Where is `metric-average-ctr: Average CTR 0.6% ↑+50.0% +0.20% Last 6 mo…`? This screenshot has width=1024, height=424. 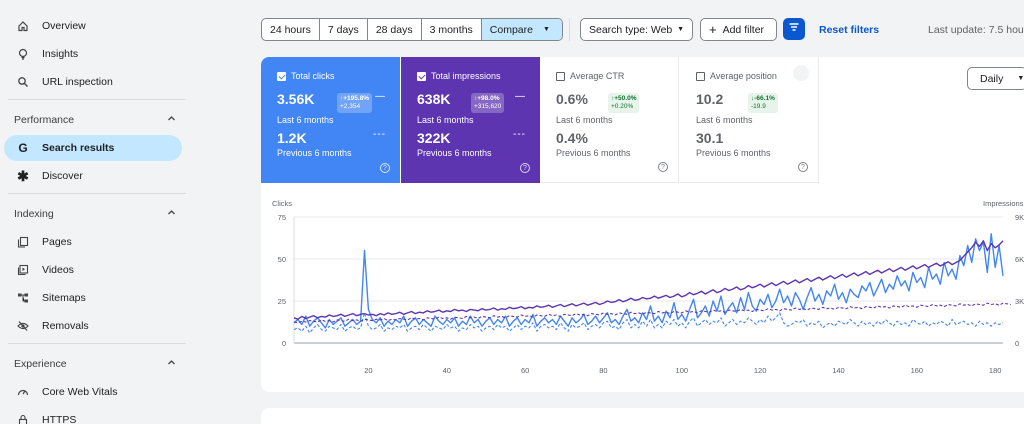 metric-average-ctr: Average CTR 0.6% ↑+50.0% +0.20% Last 6 mo… is located at coordinates (609, 120).